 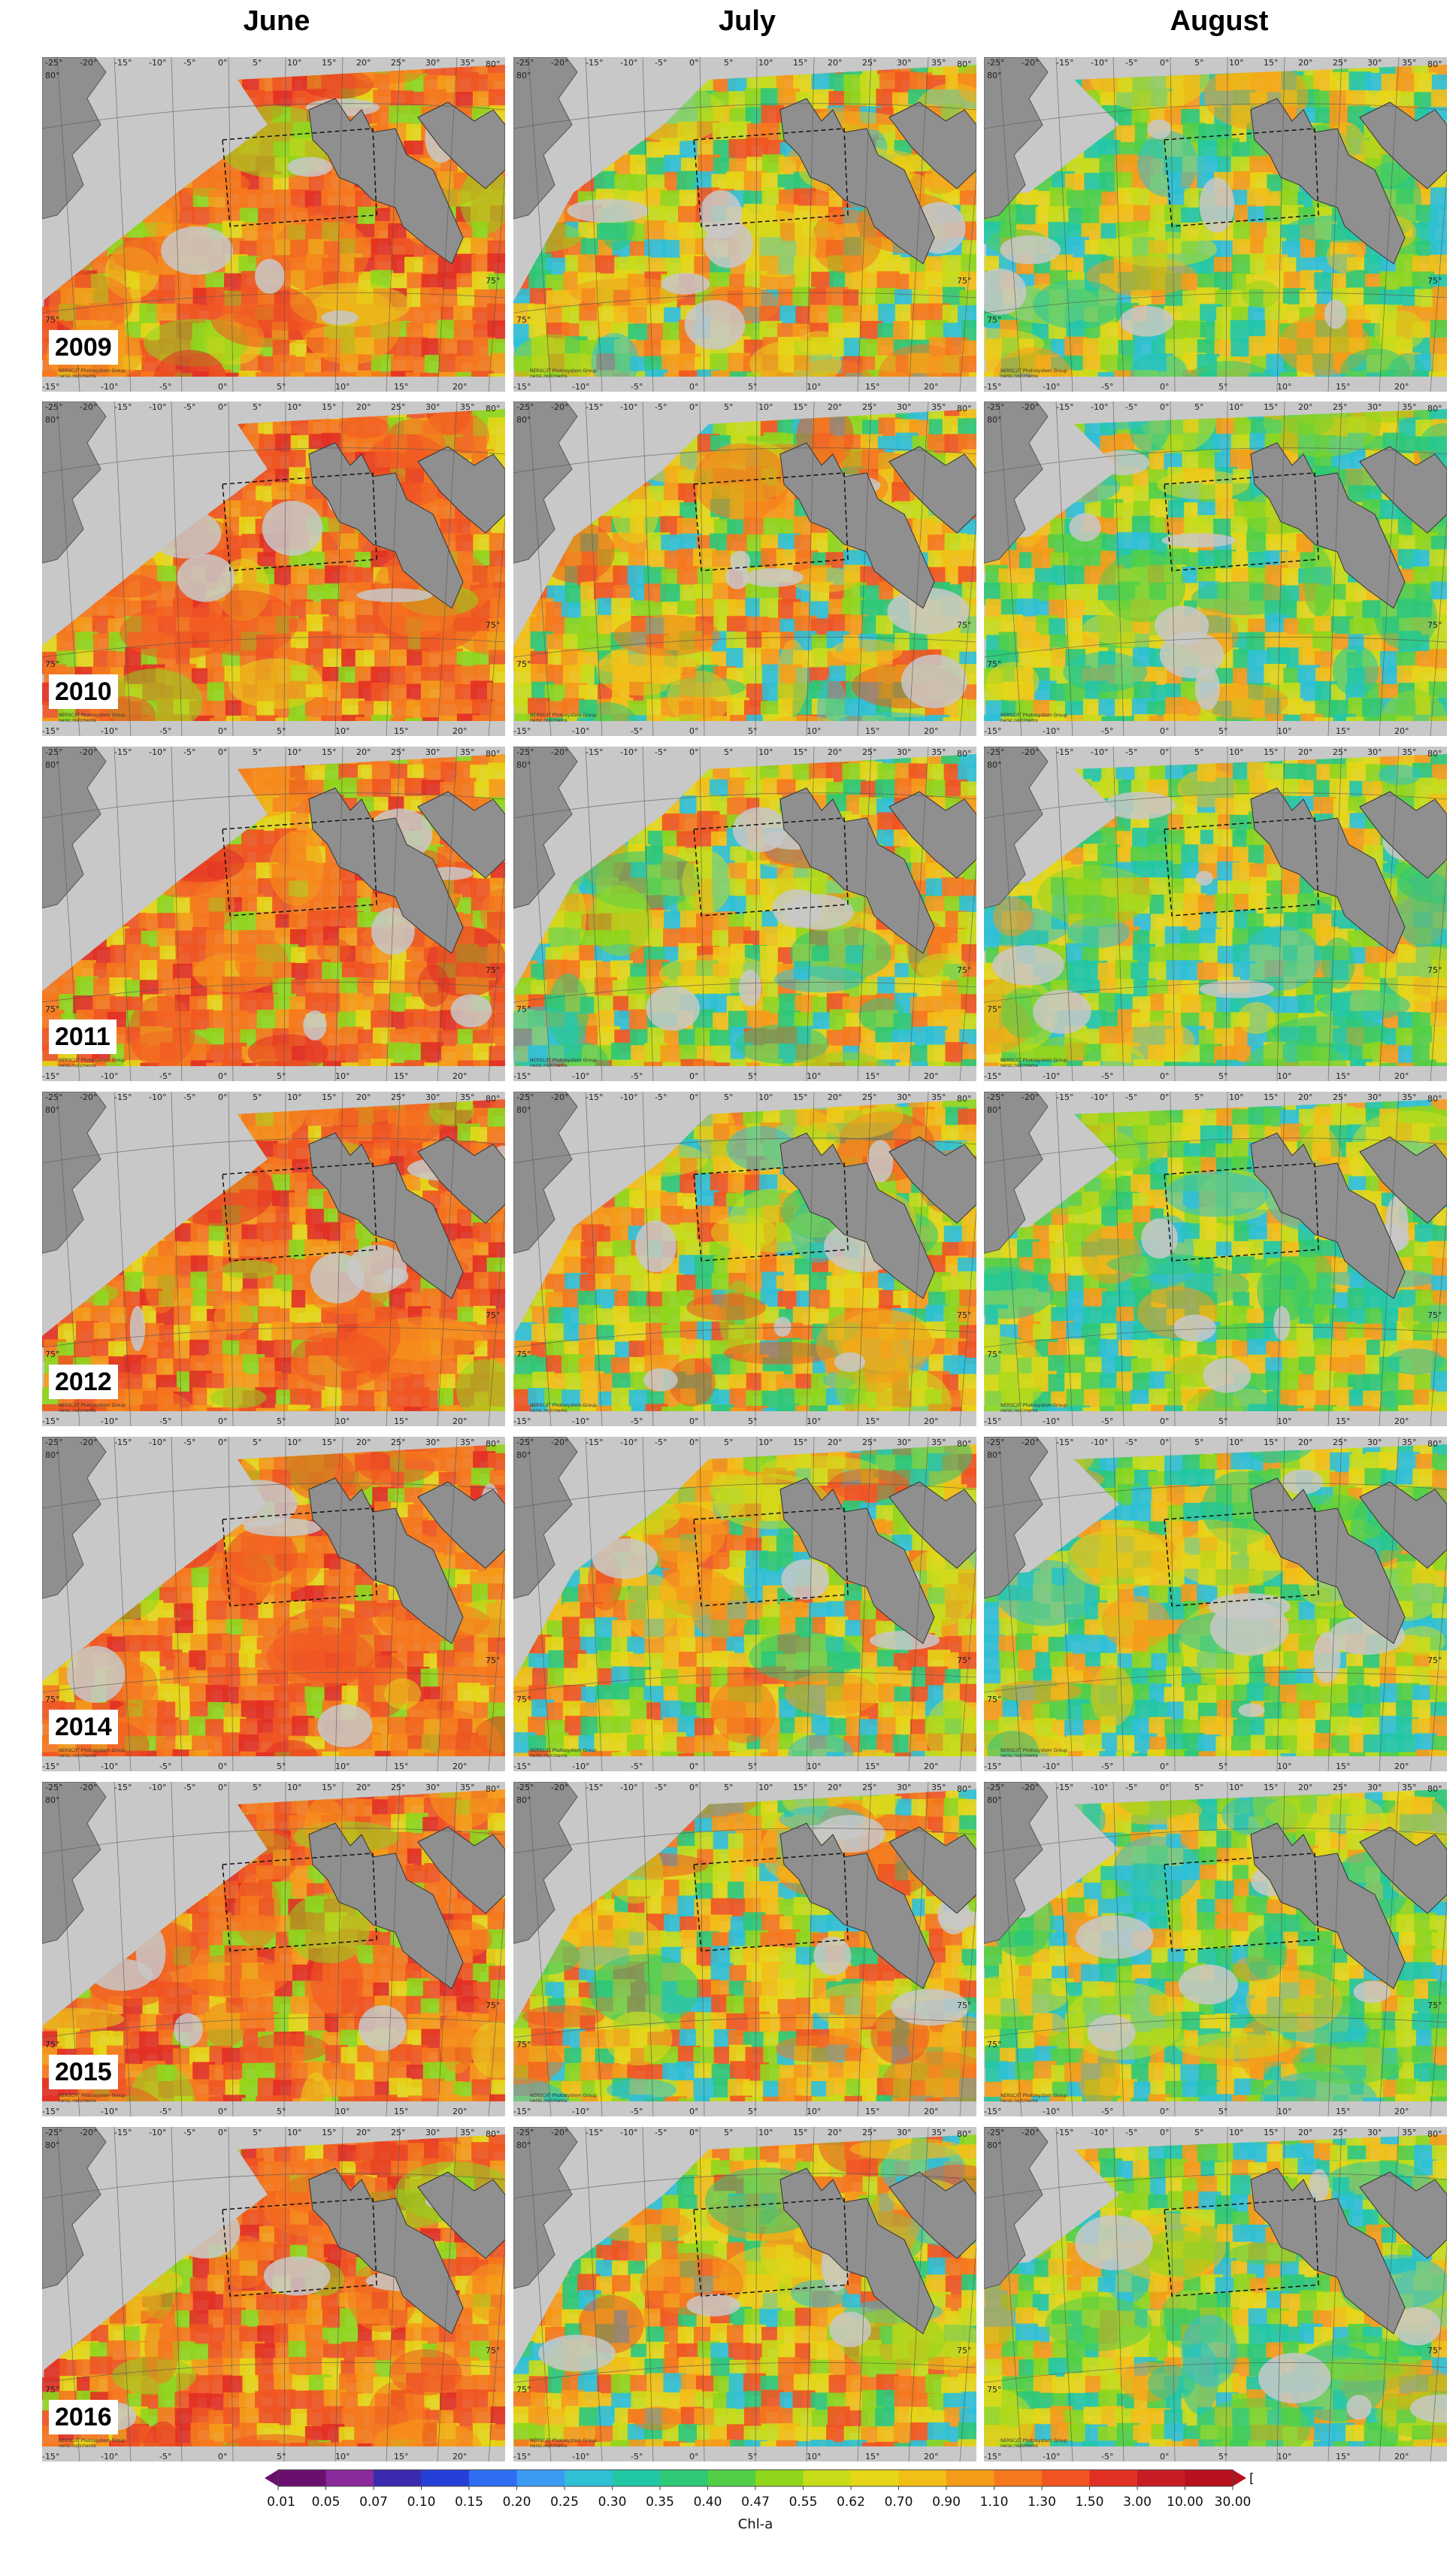 What do you see at coordinates (660, 2502) in the screenshot?
I see `colorbar-tick-label: 0.35` at bounding box center [660, 2502].